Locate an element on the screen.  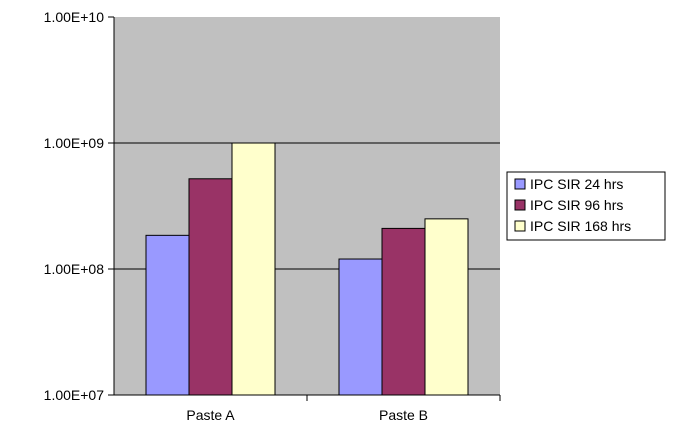
y-tick-label: 1.00E+10 is located at coordinates (74, 17).